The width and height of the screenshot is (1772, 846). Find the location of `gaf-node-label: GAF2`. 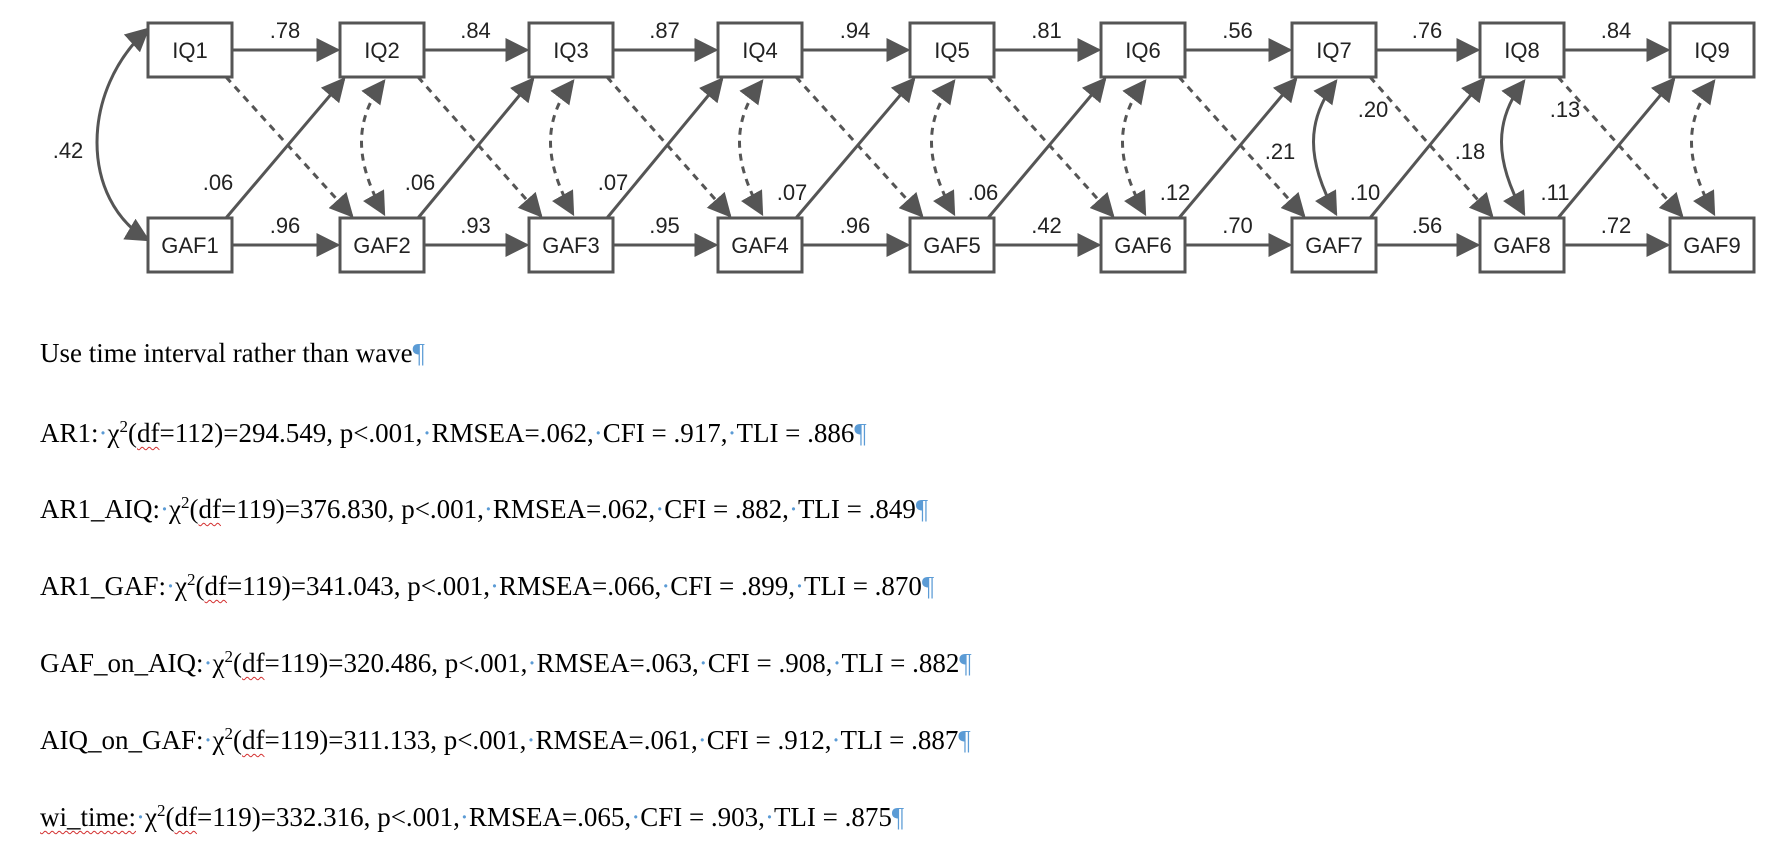

gaf-node-label: GAF2 is located at coordinates (381, 245).